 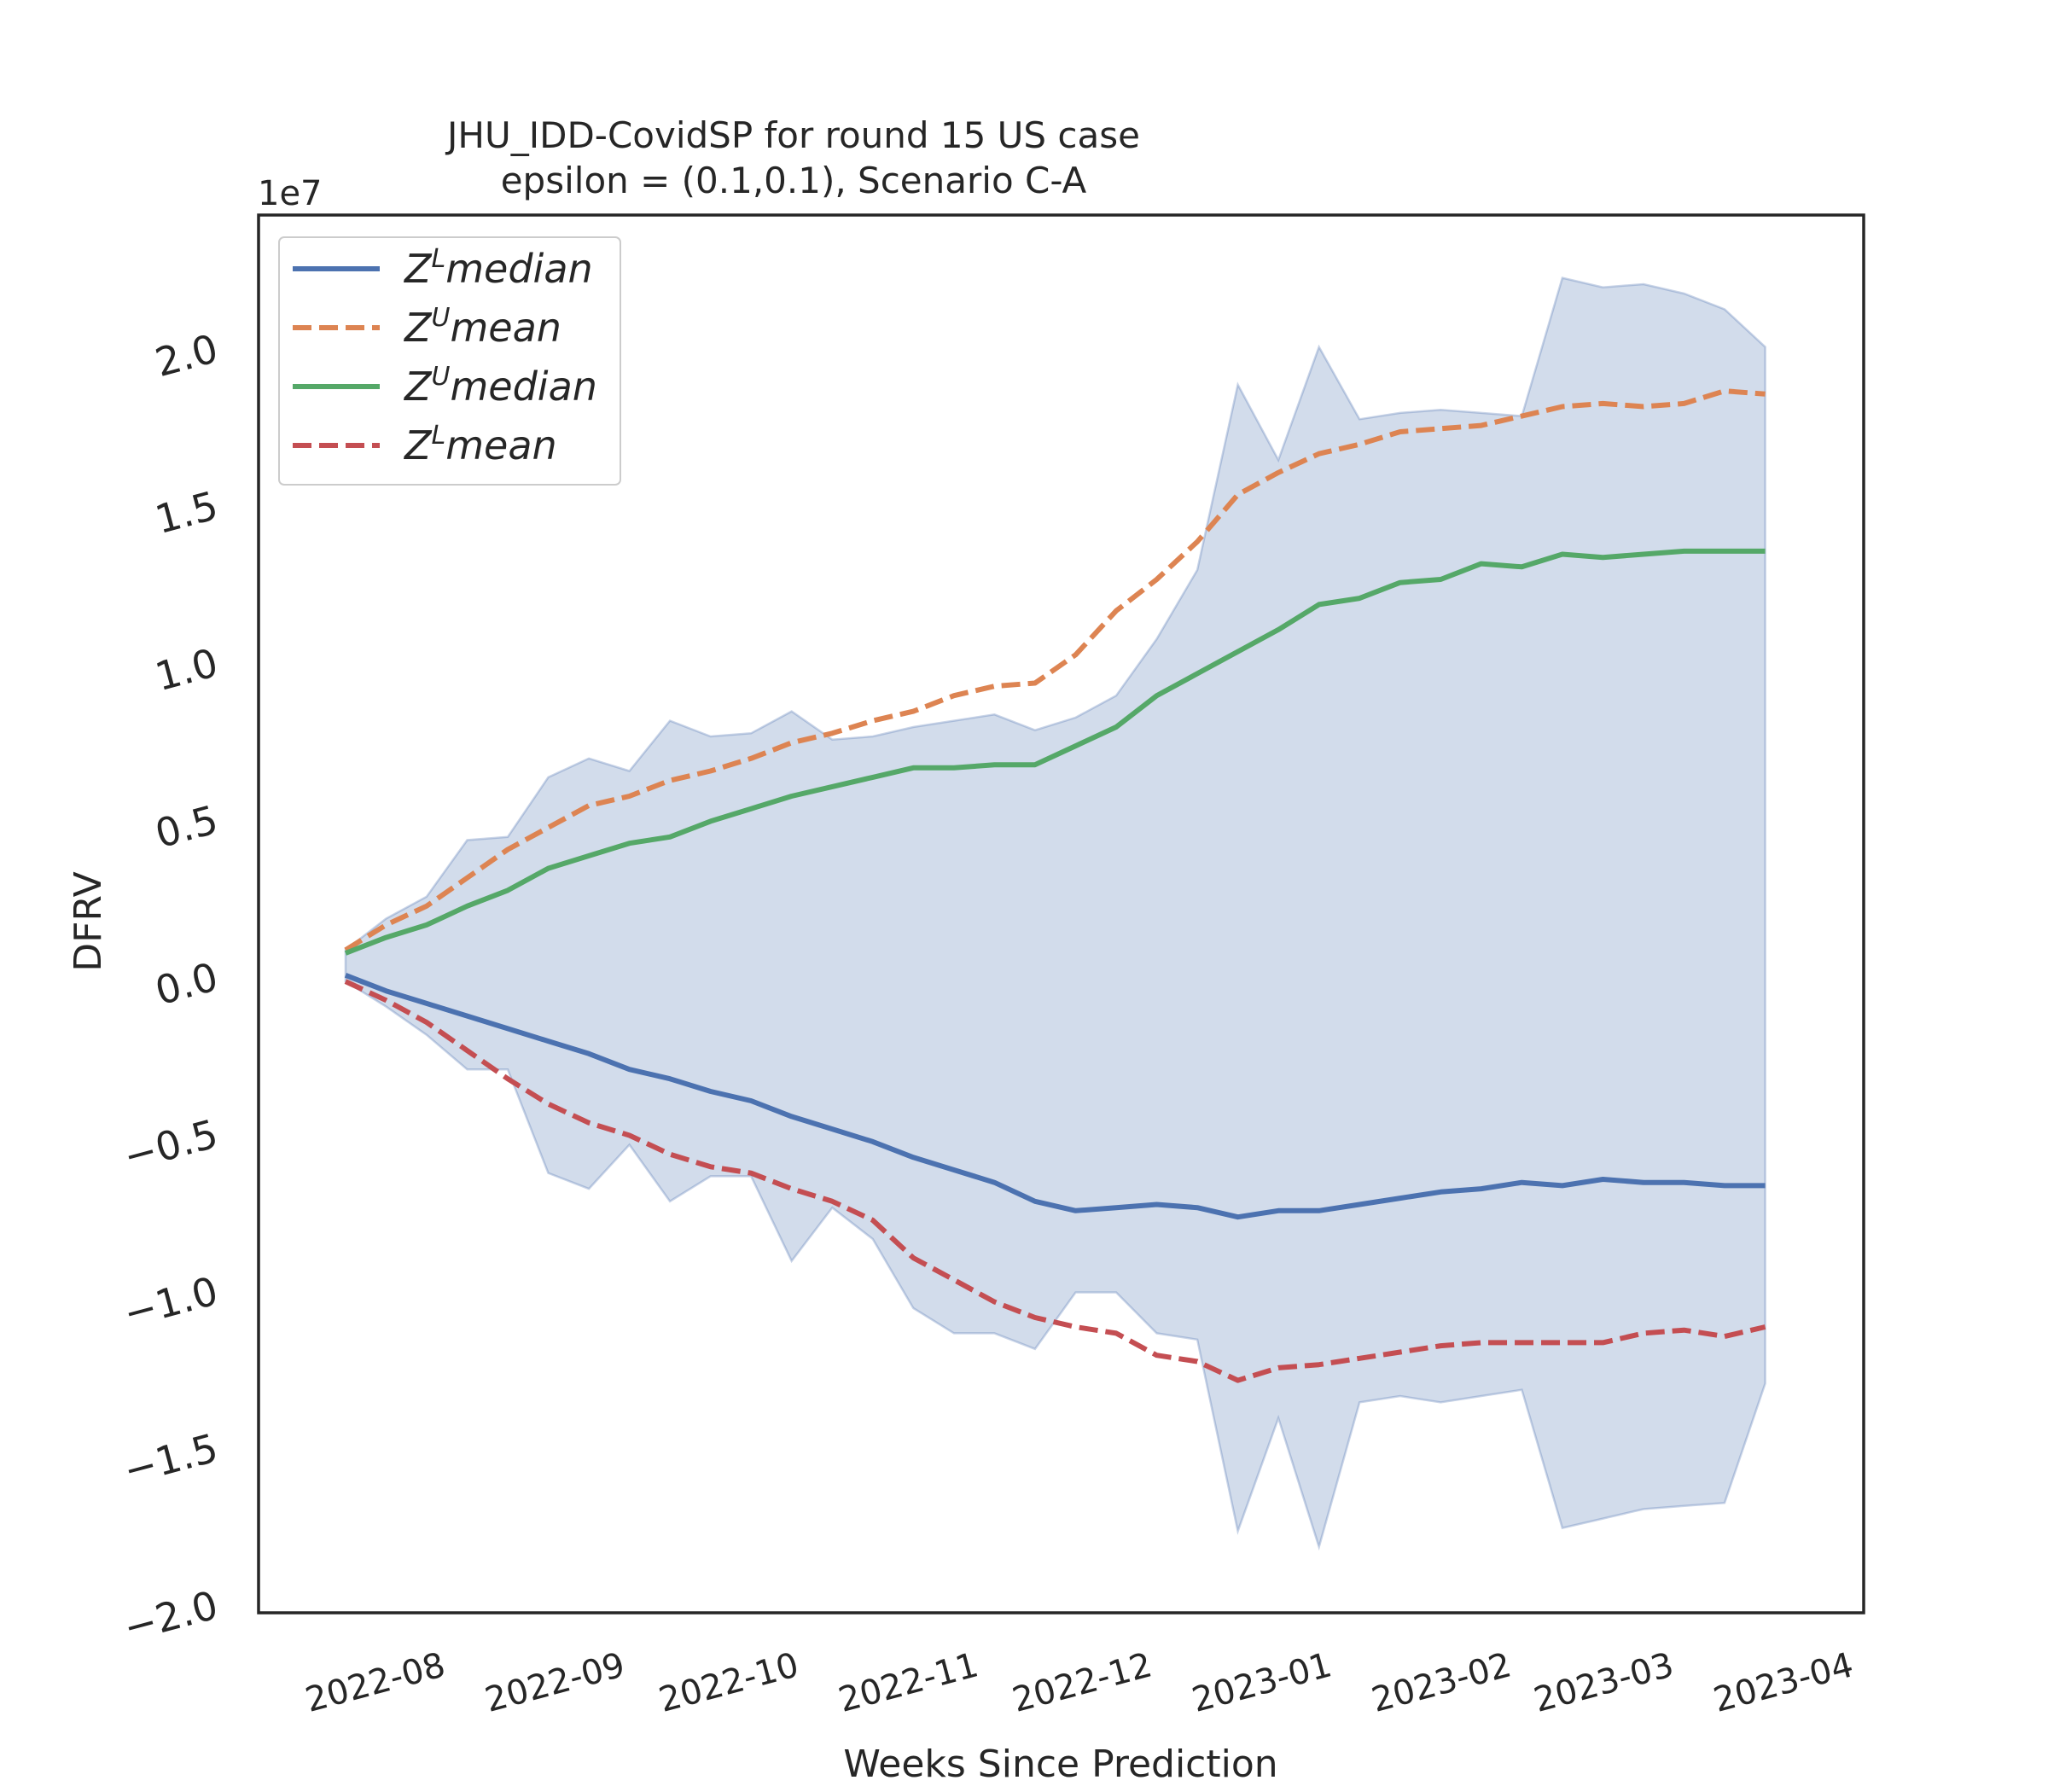 I want to click on y-tick-label: −2.0, so click(x=171, y=1615).